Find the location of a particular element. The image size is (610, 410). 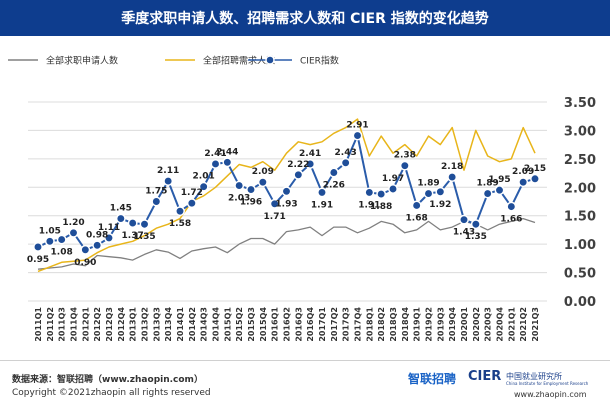

x-tick-label: 2017Q1 is located at coordinates (322, 324).